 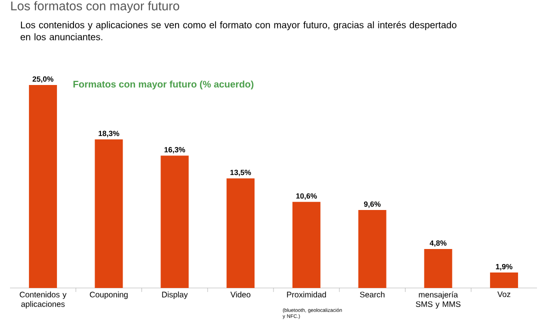 What do you see at coordinates (175, 295) in the screenshot?
I see `x-tick-label: Display` at bounding box center [175, 295].